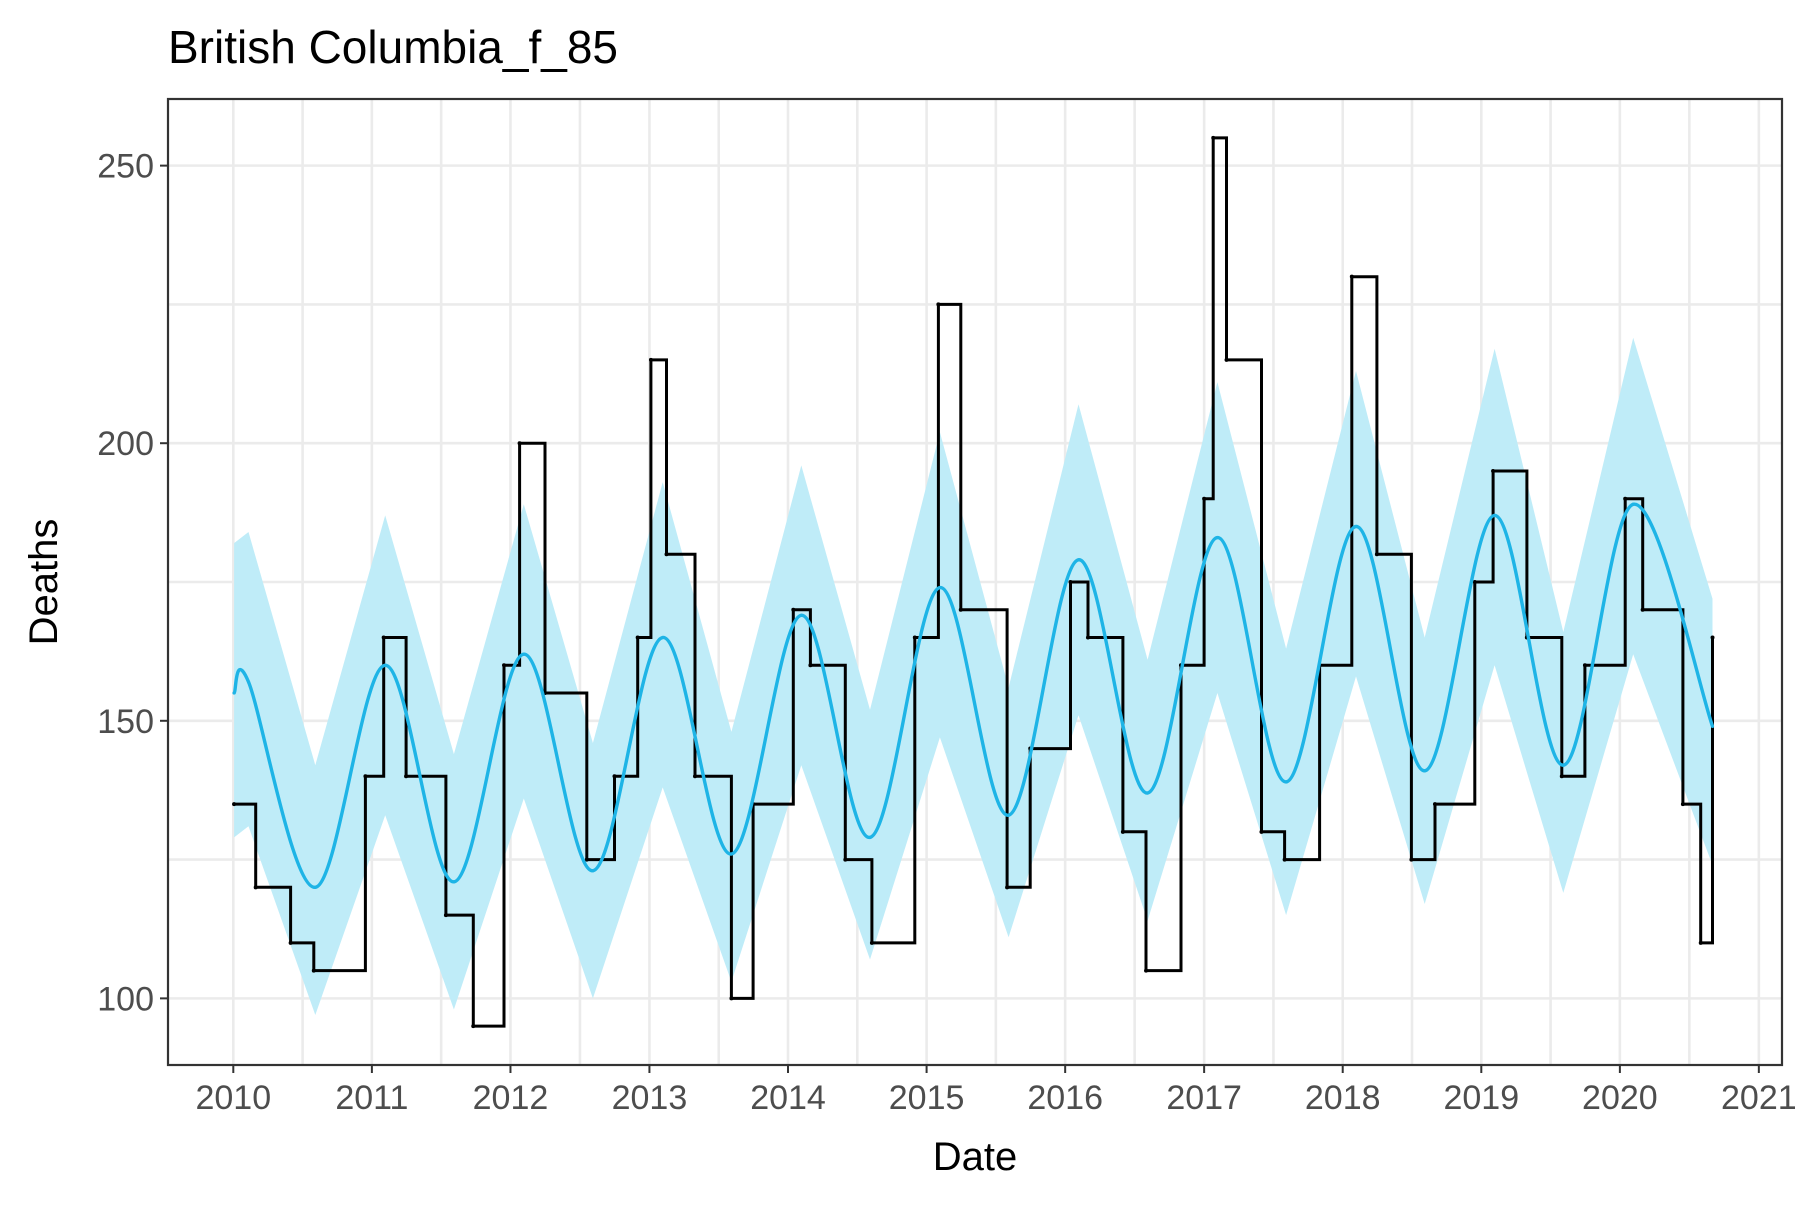 The width and height of the screenshot is (1800, 1205). Describe the element at coordinates (125, 167) in the screenshot. I see `y-tick-label: 250` at that location.